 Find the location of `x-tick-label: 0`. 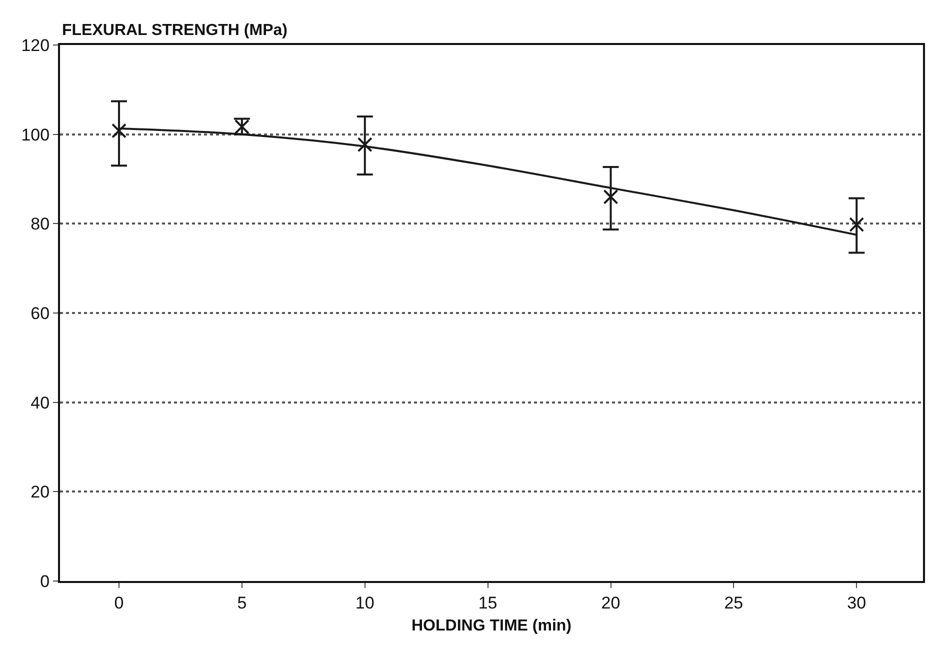

x-tick-label: 0 is located at coordinates (119, 602).